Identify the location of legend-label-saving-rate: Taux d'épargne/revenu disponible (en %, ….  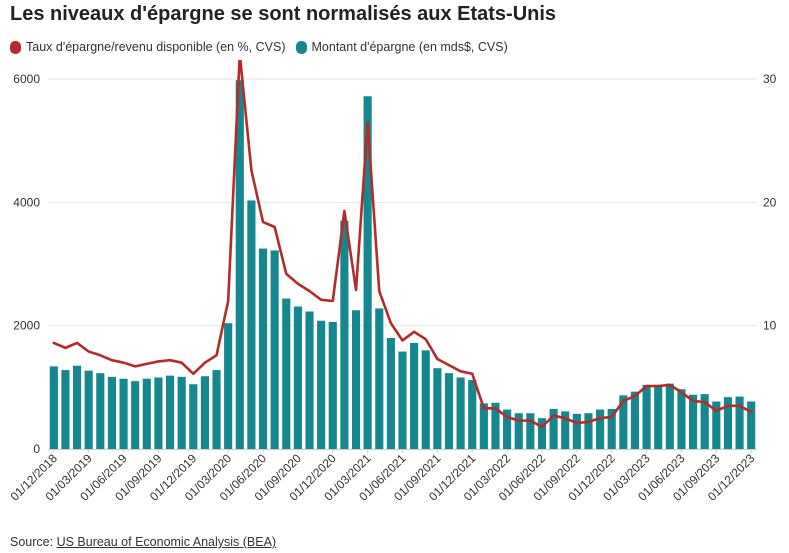
(156, 47).